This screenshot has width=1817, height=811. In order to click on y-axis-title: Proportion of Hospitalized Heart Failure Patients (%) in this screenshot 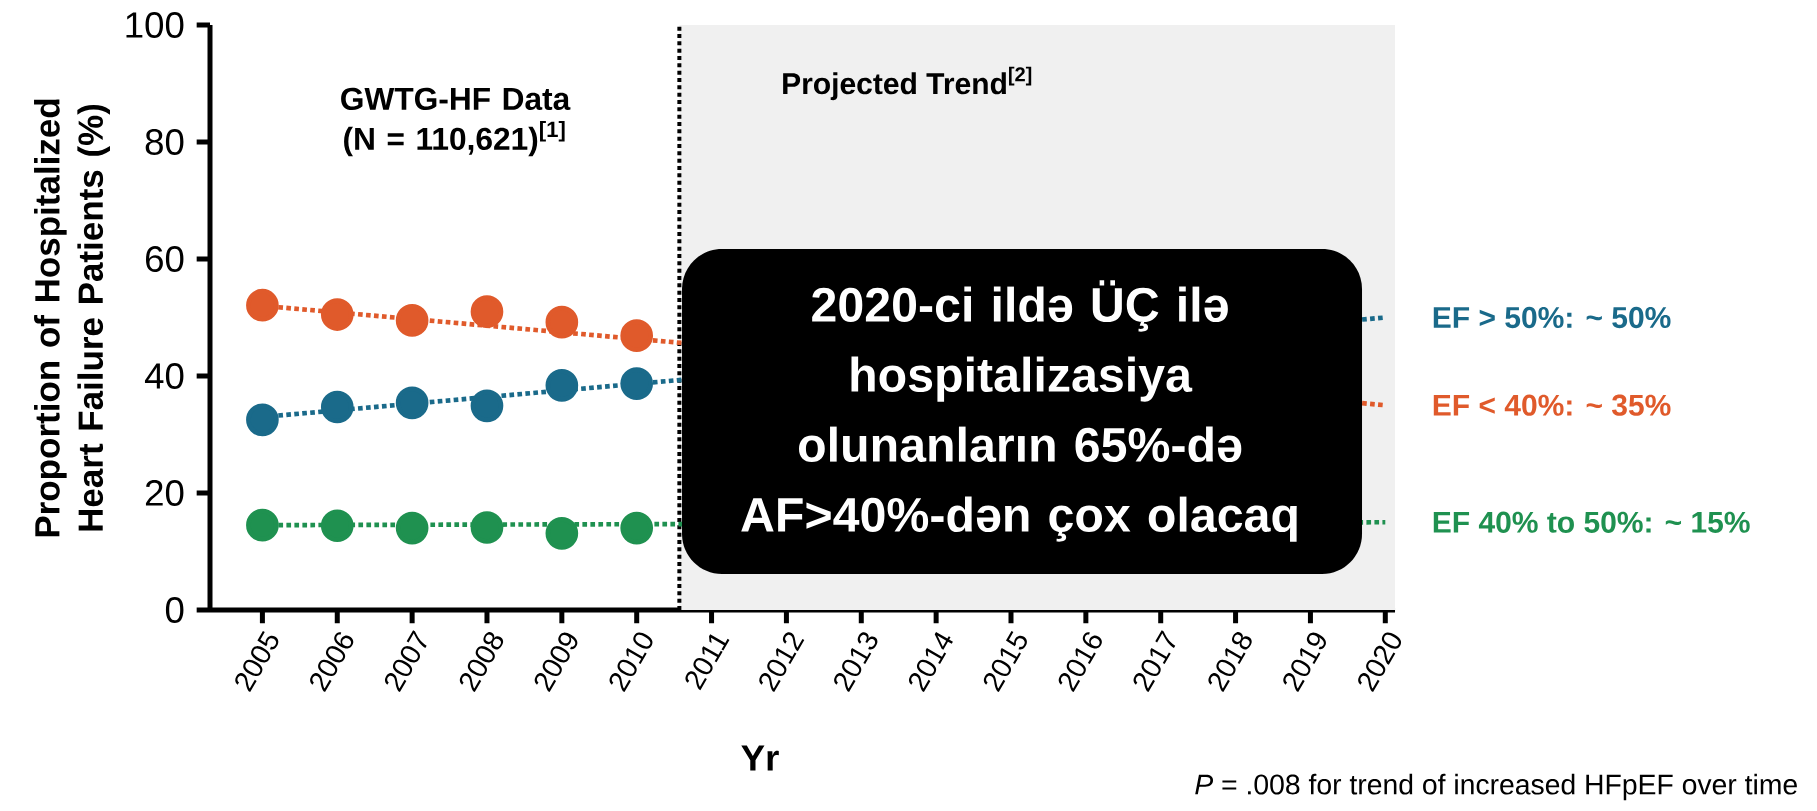, I will do `click(72, 318)`.